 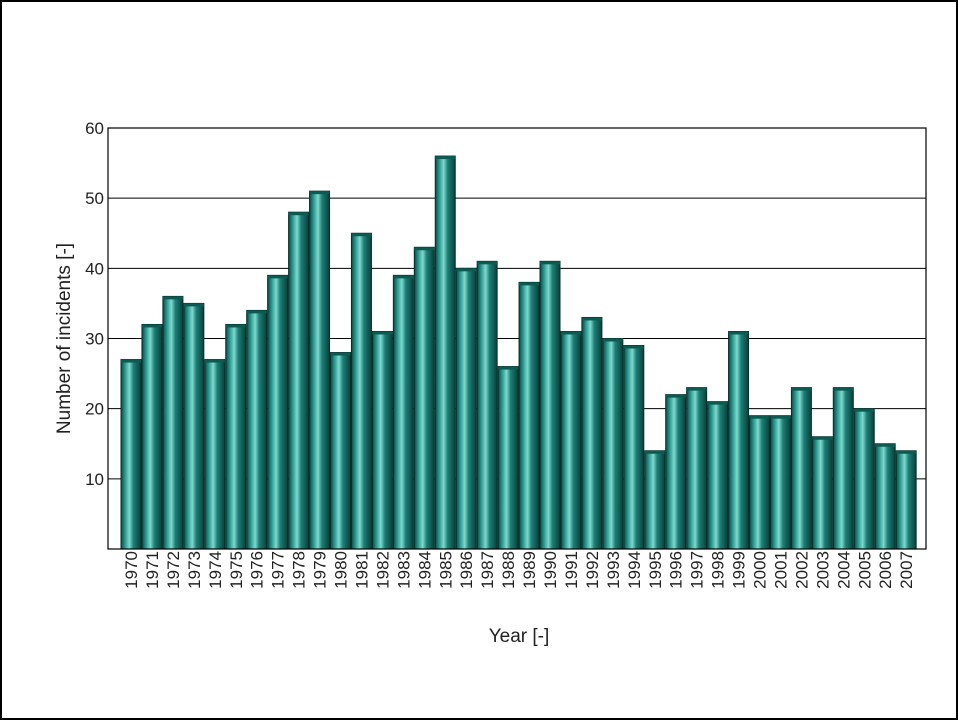 What do you see at coordinates (654, 452) in the screenshot?
I see `bar-top-1995` at bounding box center [654, 452].